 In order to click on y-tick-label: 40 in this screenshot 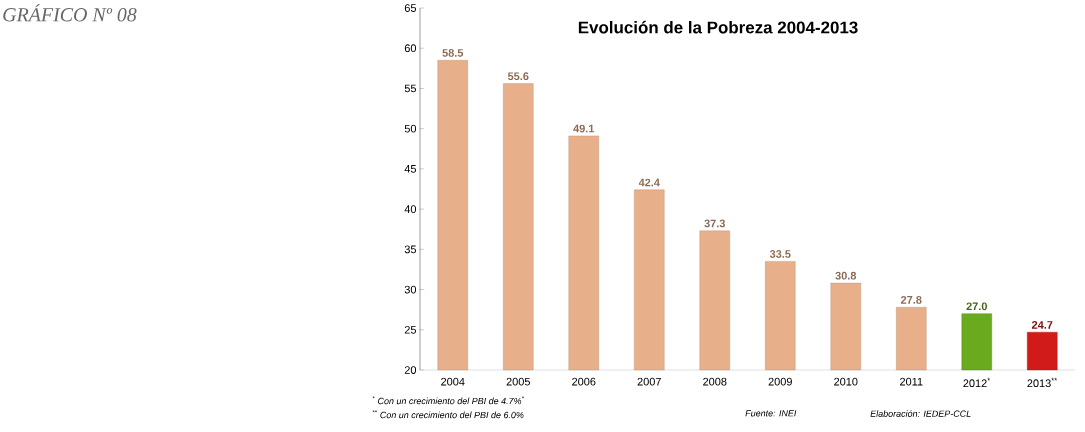, I will do `click(410, 209)`.